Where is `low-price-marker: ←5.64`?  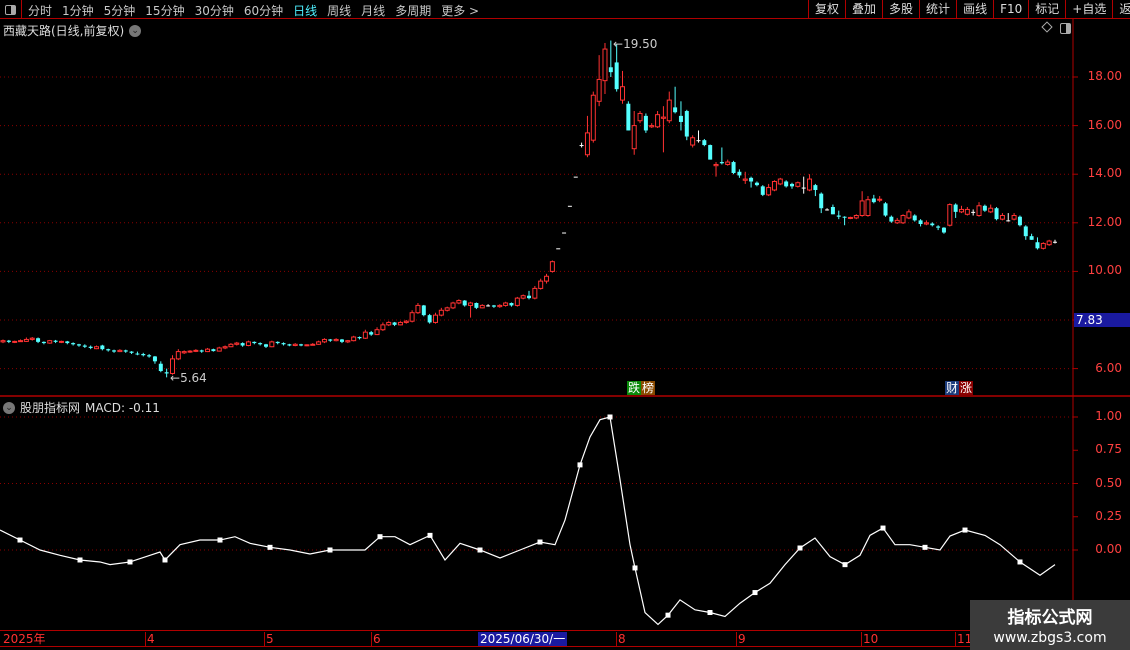
low-price-marker: ←5.64 is located at coordinates (188, 378).